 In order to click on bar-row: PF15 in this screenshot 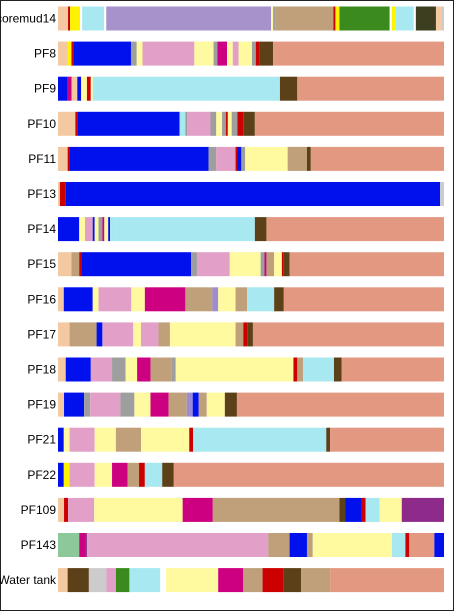, I will do `click(235, 264)`.